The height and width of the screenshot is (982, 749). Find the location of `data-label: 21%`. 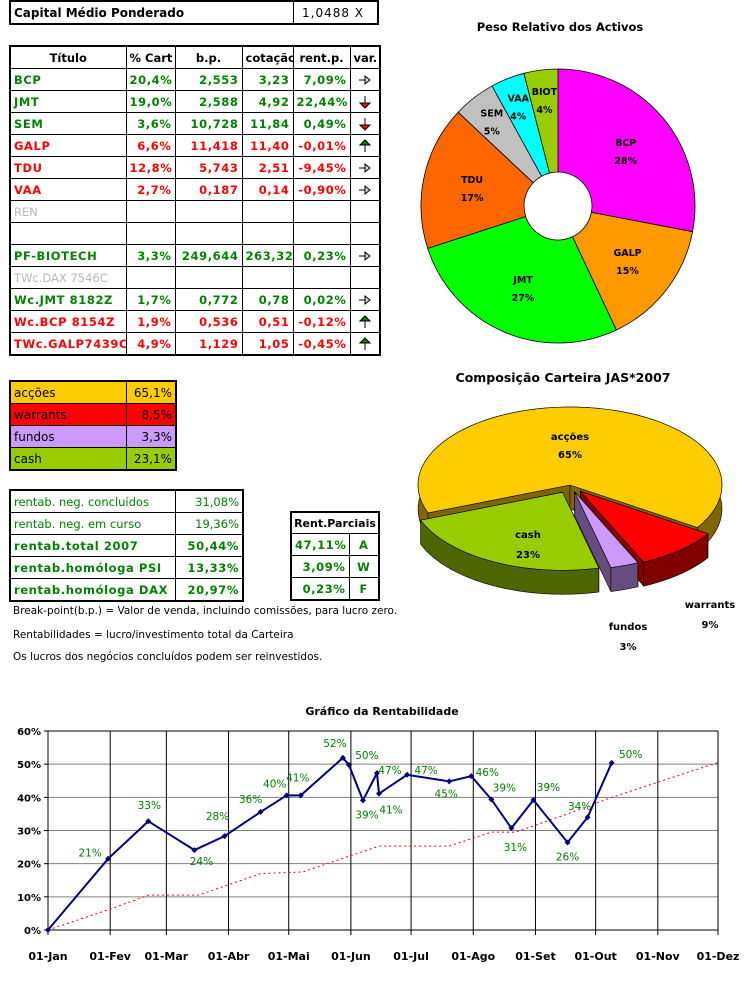

data-label: 21% is located at coordinates (90, 854).